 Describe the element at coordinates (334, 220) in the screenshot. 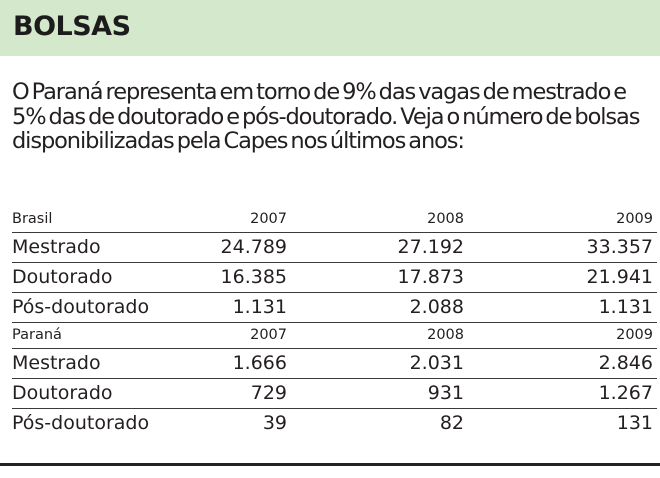

I see `group-header-brasil: Brasil 2007 2008 2009` at that location.